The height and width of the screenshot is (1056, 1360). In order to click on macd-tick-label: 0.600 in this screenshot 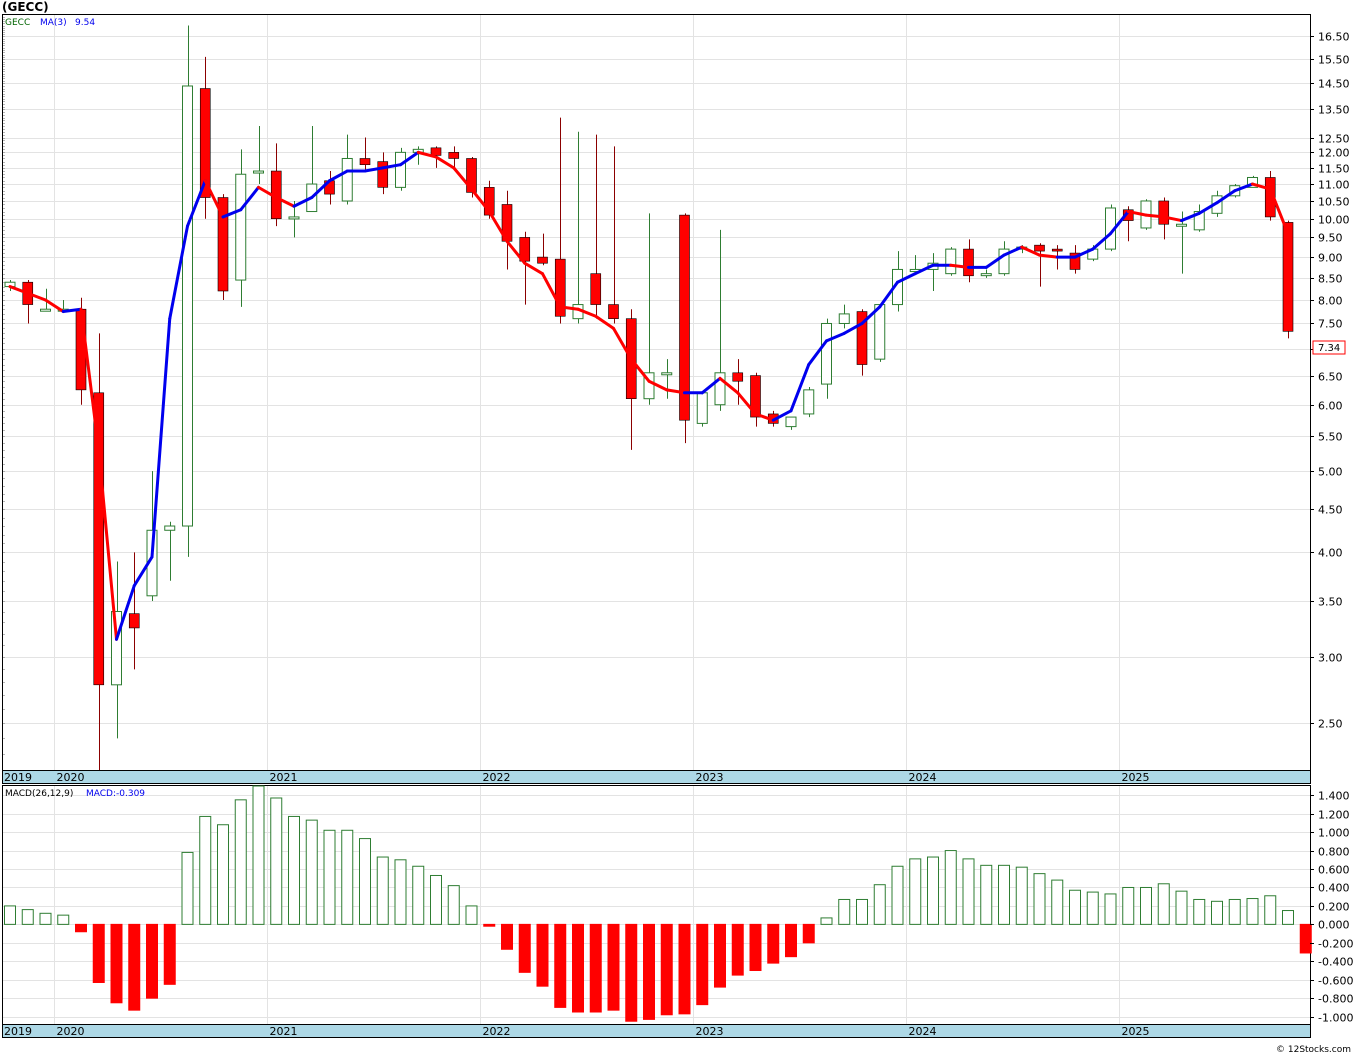, I will do `click(1334, 870)`.